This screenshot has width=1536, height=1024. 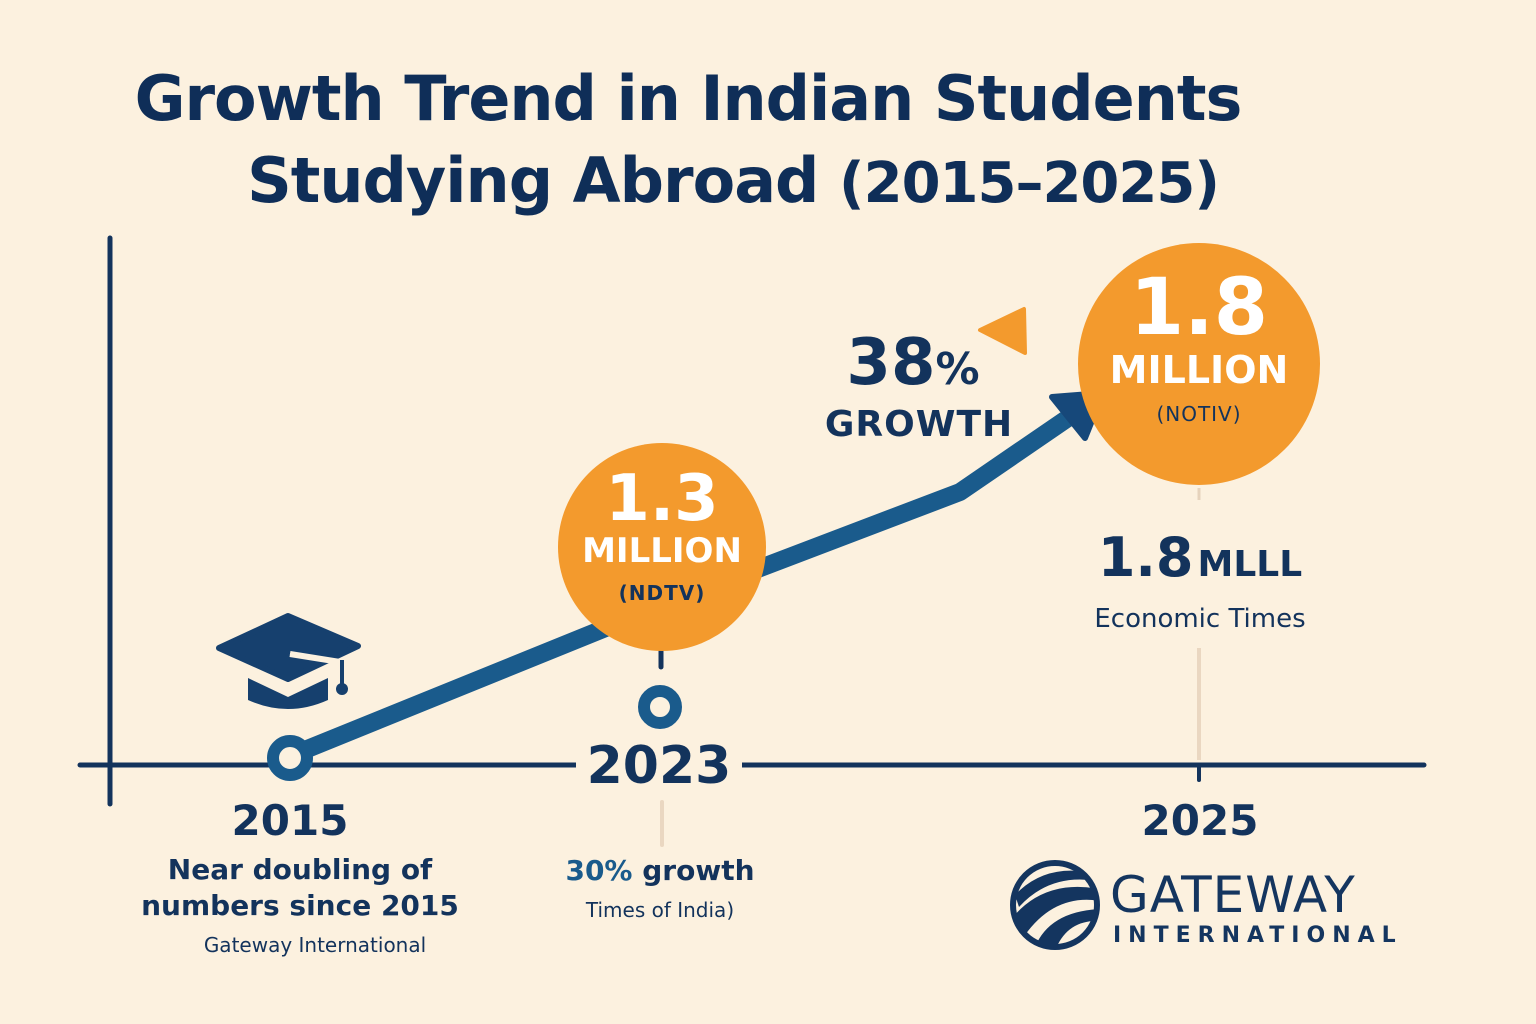 What do you see at coordinates (693, 870) in the screenshot?
I see `note-2023-label: growth` at bounding box center [693, 870].